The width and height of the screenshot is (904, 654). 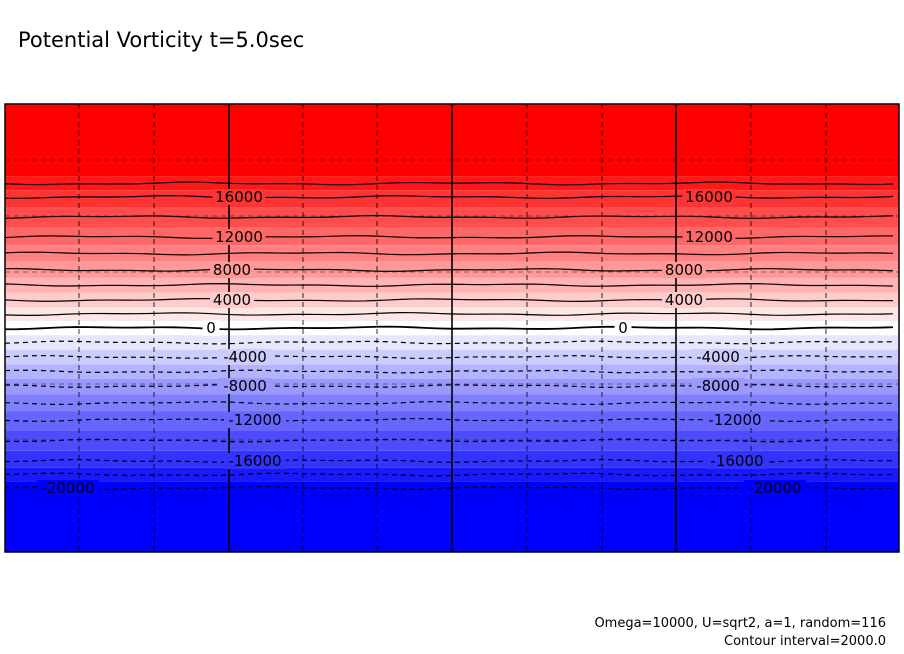 I want to click on contour-line-neg6000, so click(x=449, y=371).